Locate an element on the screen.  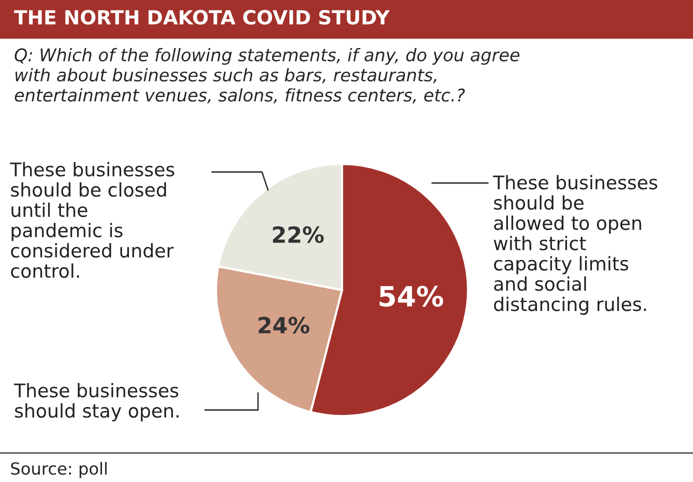
data-label: 22% is located at coordinates (298, 235).